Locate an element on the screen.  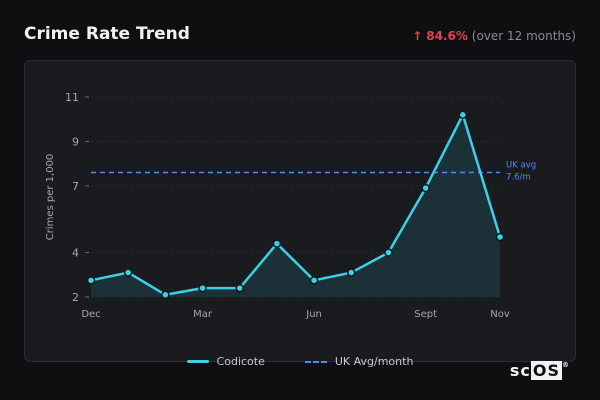
logo-mark: ® is located at coordinates (566, 365).